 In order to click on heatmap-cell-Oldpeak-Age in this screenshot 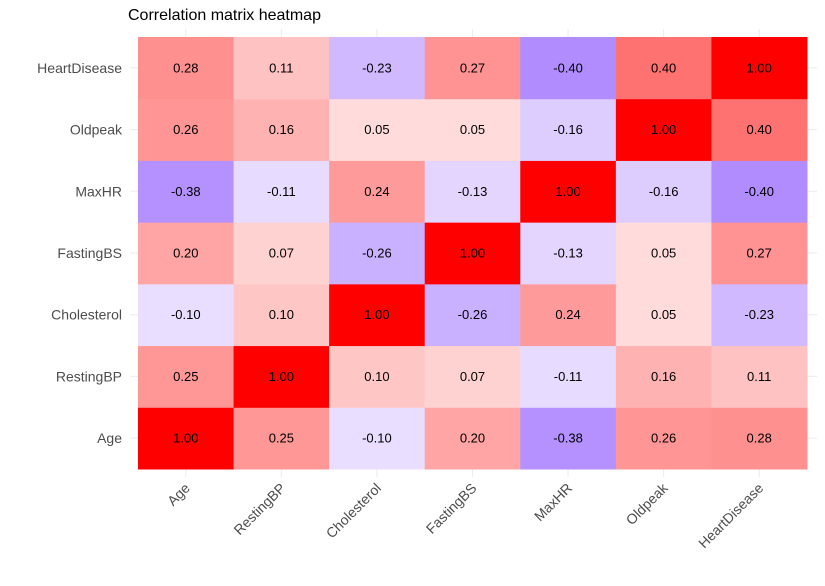, I will do `click(186, 129)`.